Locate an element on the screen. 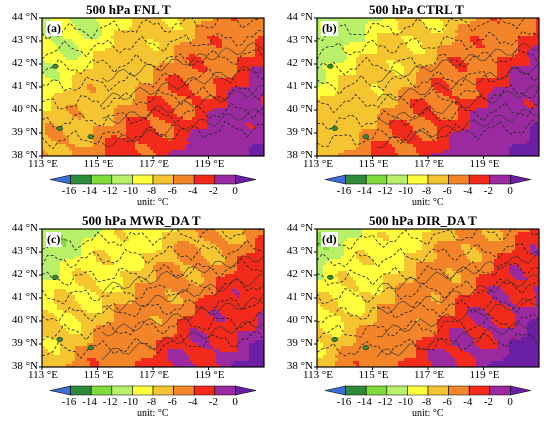  latitude-label: 44 °N is located at coordinates (299, 17).